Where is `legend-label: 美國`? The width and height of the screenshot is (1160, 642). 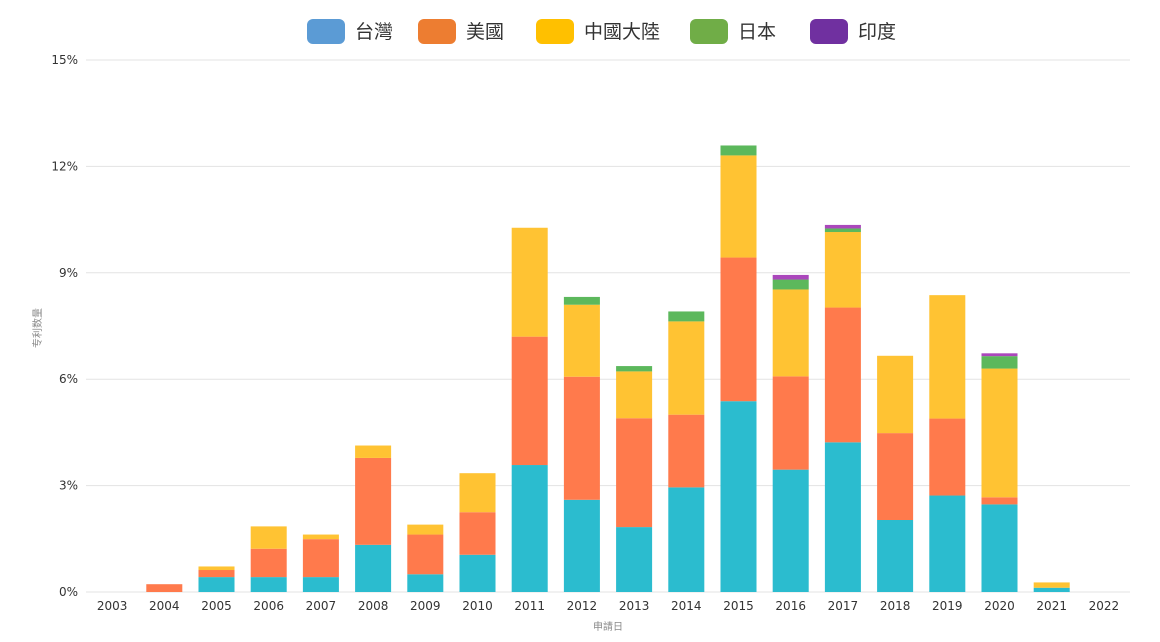
legend-label: 美國 is located at coordinates (485, 32).